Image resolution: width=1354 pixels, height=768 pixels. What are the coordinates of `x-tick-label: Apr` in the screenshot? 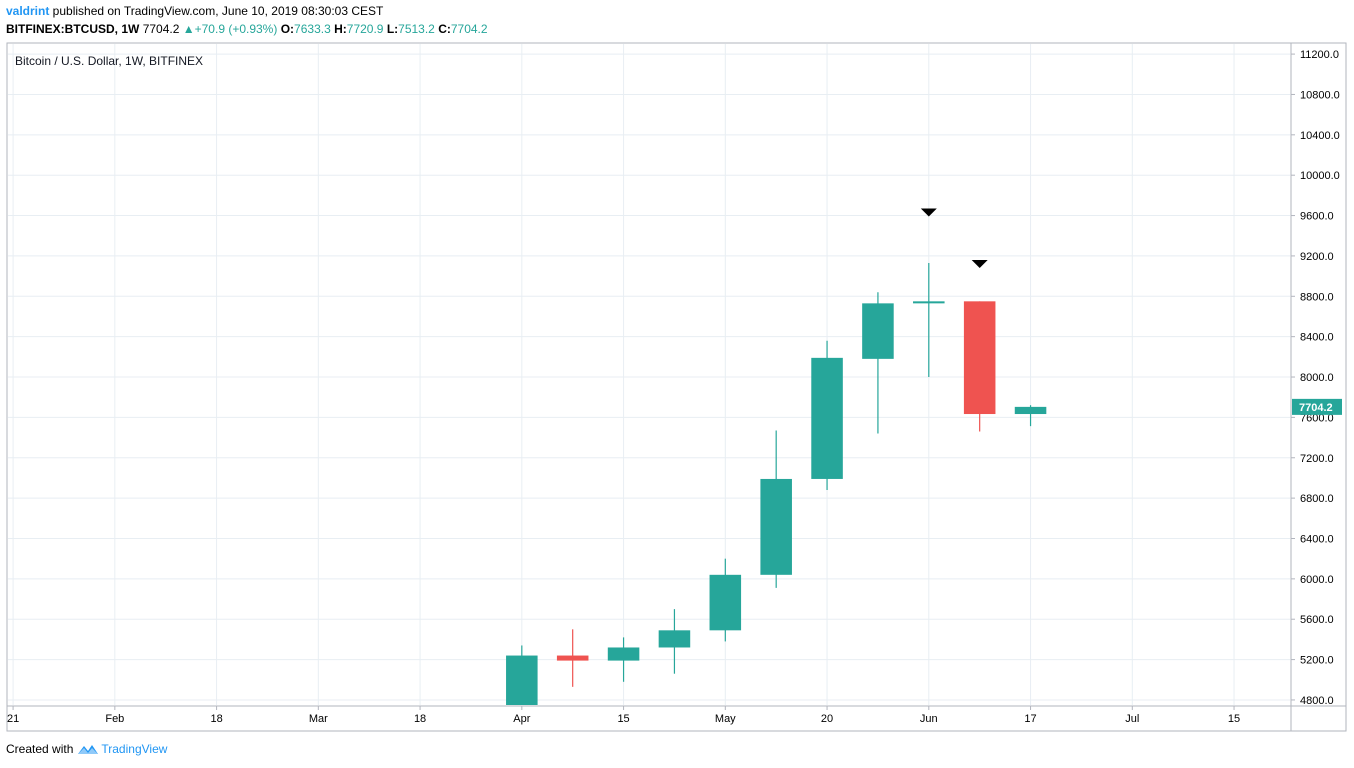 It's located at (521, 719).